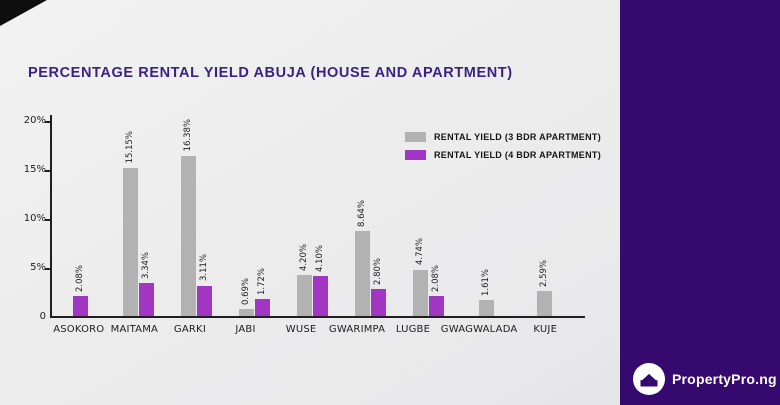 This screenshot has height=405, width=780. What do you see at coordinates (320, 295) in the screenshot?
I see `bar-4bdr-wuse` at bounding box center [320, 295].